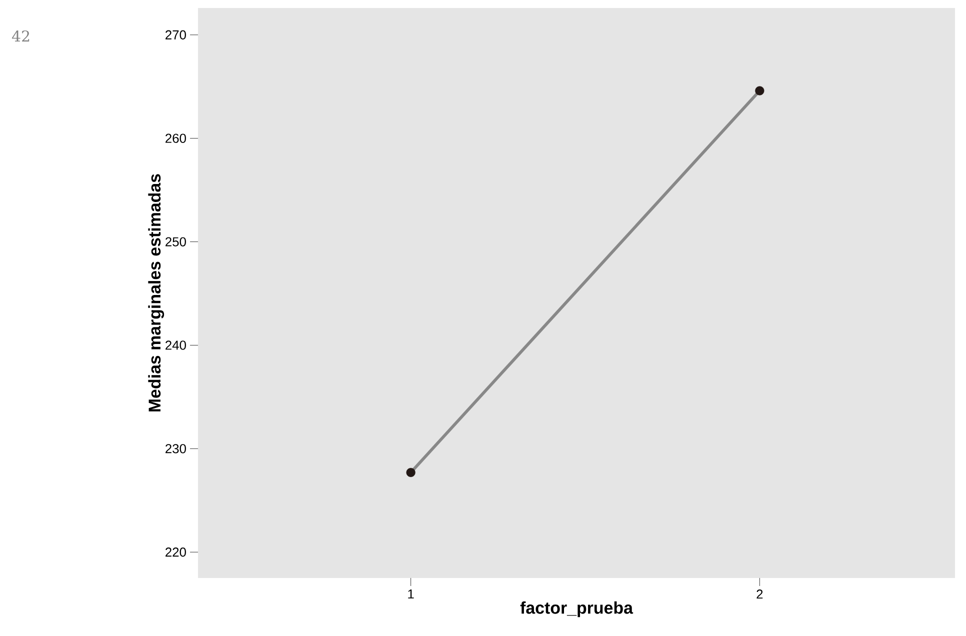 The height and width of the screenshot is (636, 966). Describe the element at coordinates (176, 138) in the screenshot. I see `y-tick-label: 260` at that location.